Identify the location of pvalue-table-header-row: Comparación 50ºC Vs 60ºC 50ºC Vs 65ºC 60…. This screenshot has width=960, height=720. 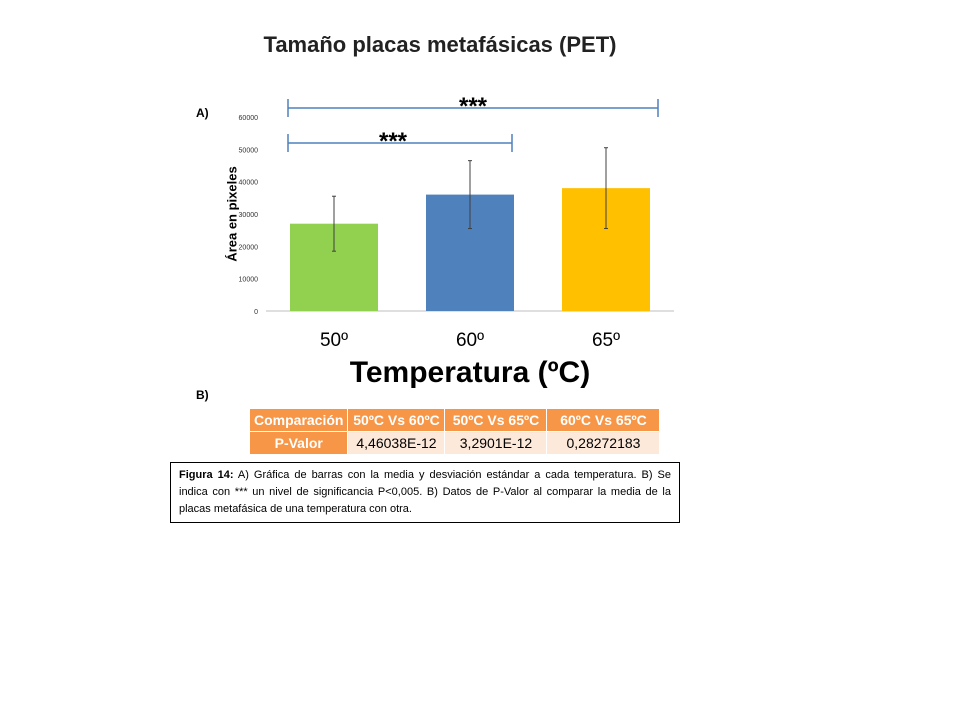
(454, 420).